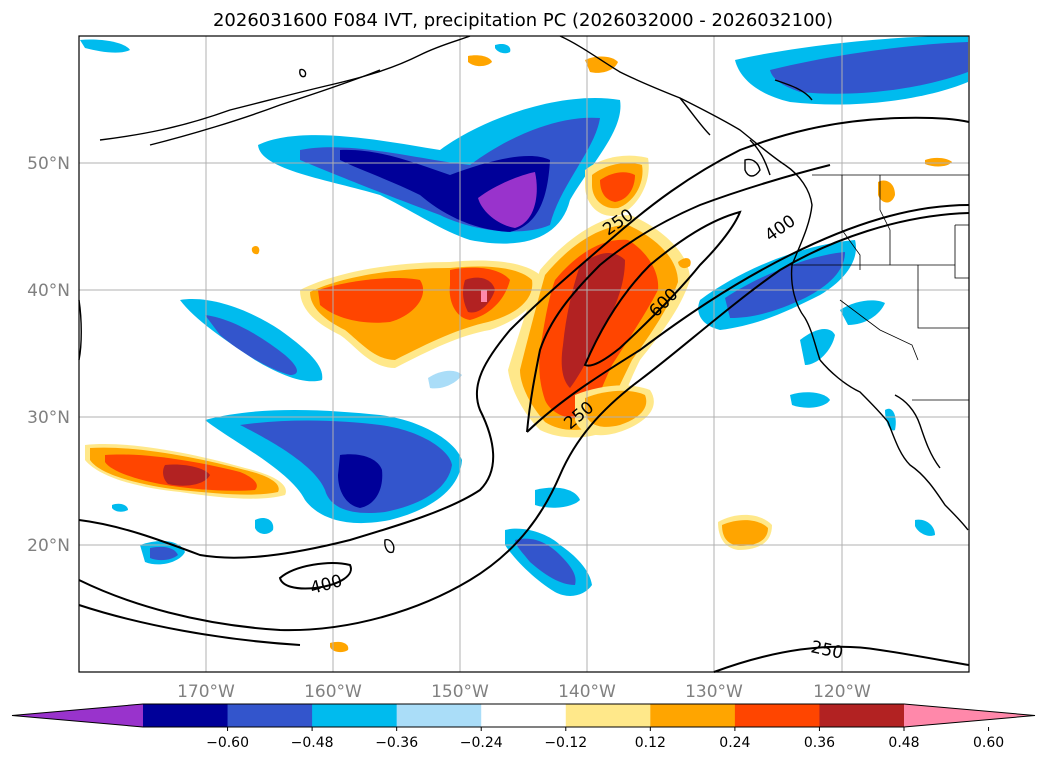 The width and height of the screenshot is (1047, 765). What do you see at coordinates (734, 743) in the screenshot?
I see `colorbar-tick-label: 0.24` at bounding box center [734, 743].